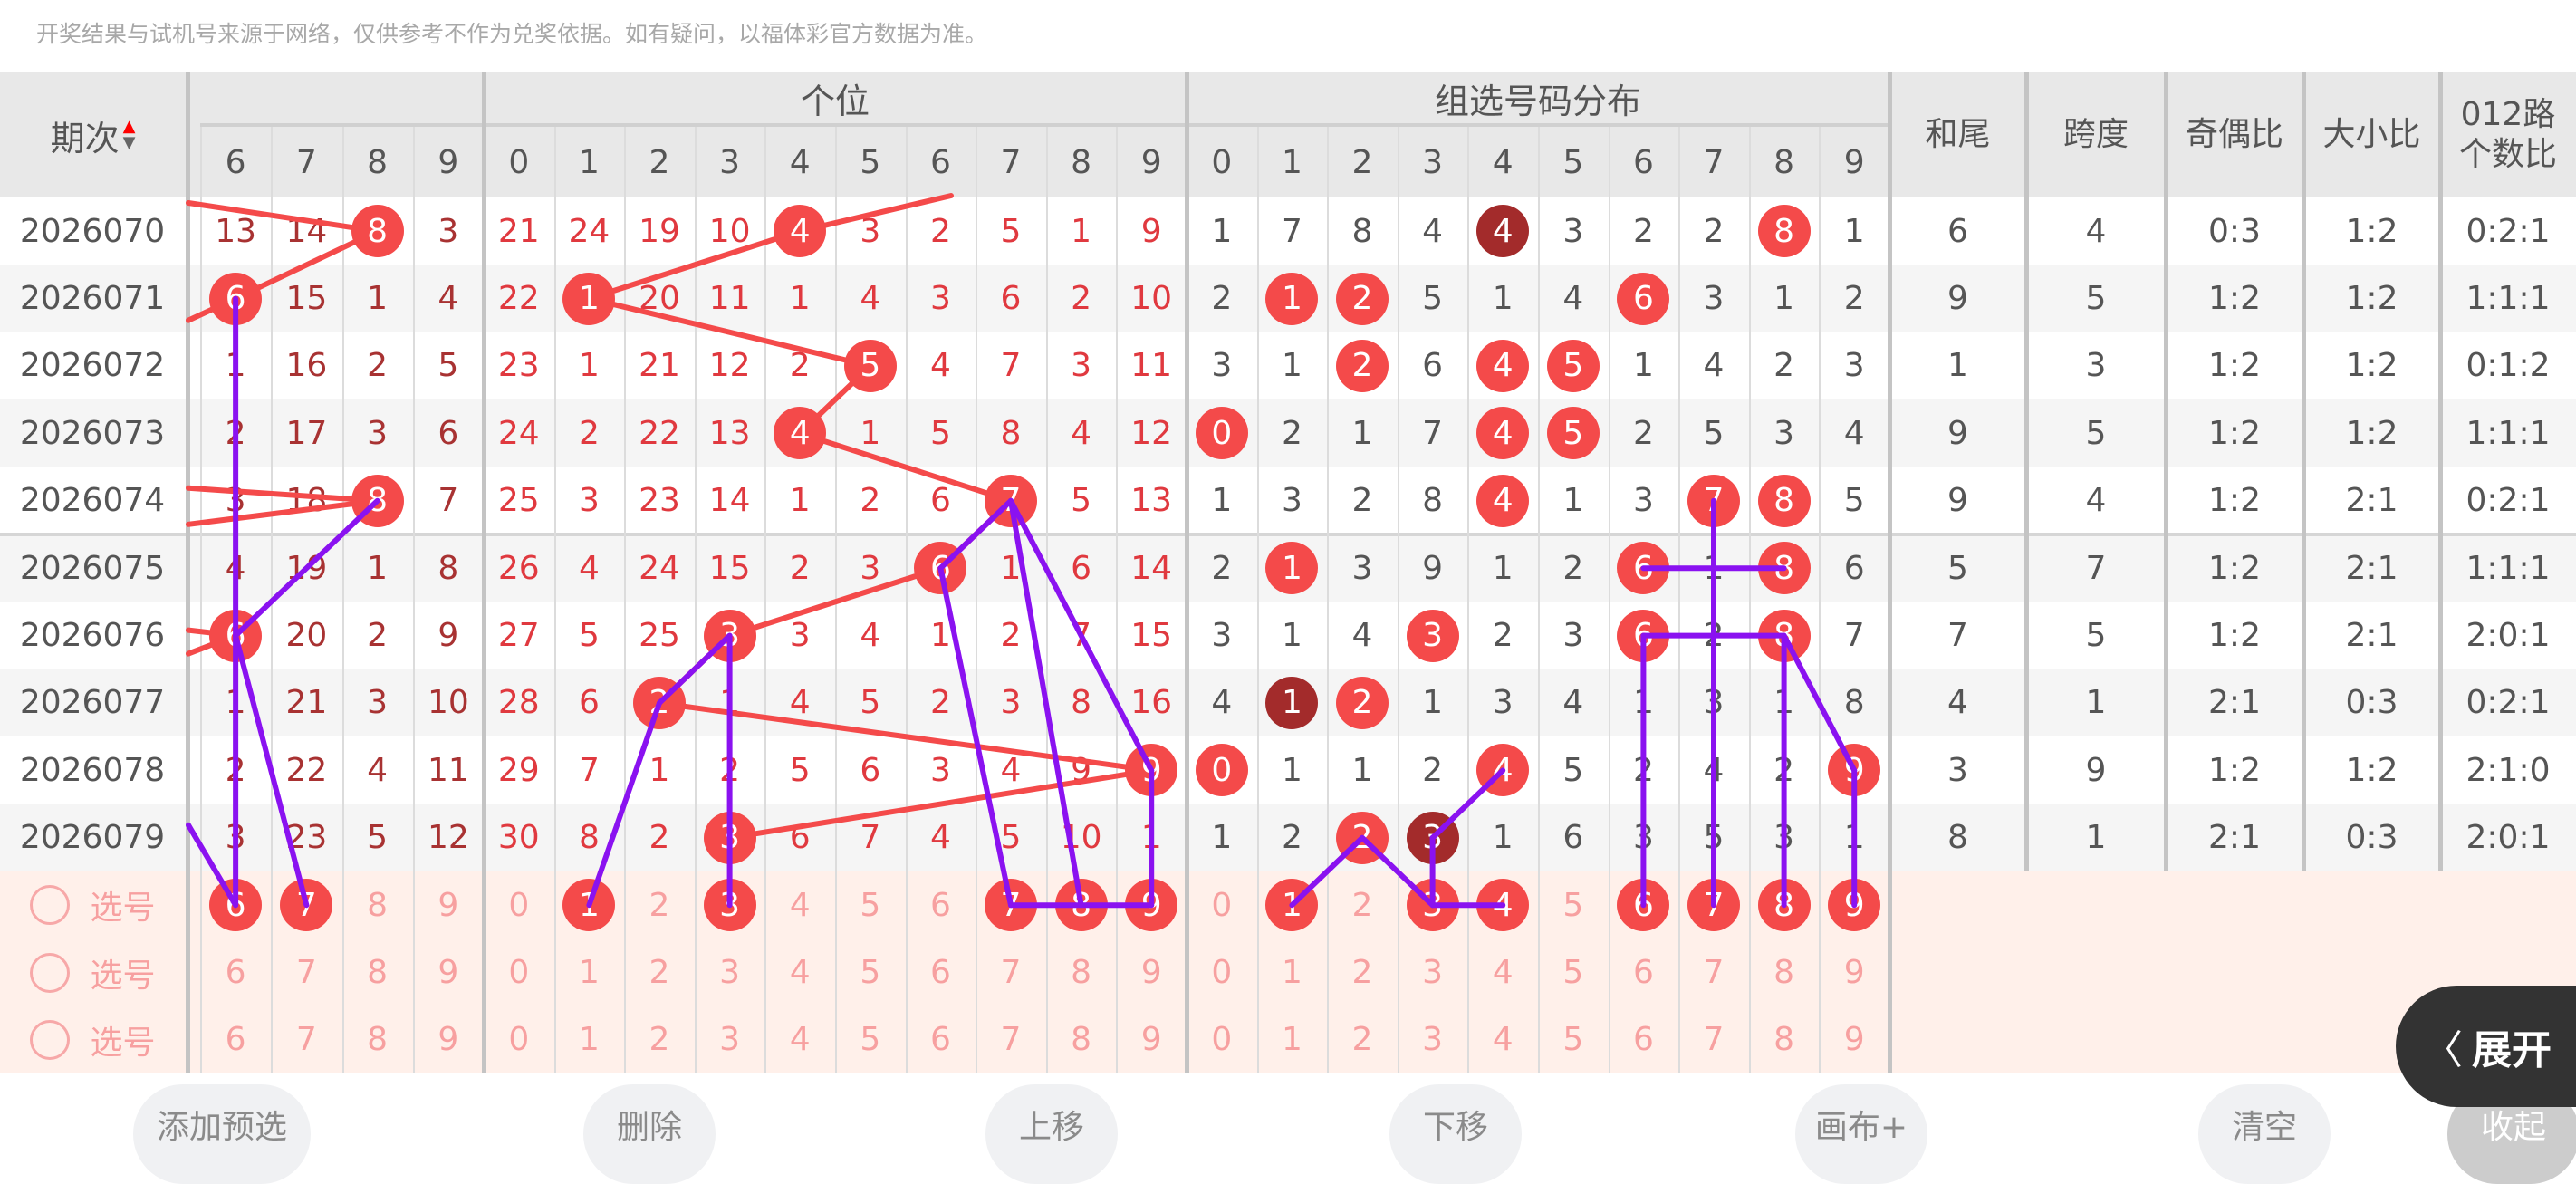 Image resolution: width=2576 pixels, height=1184 pixels. Describe the element at coordinates (1051, 1134) in the screenshot. I see `move-up-button: 上移` at that location.